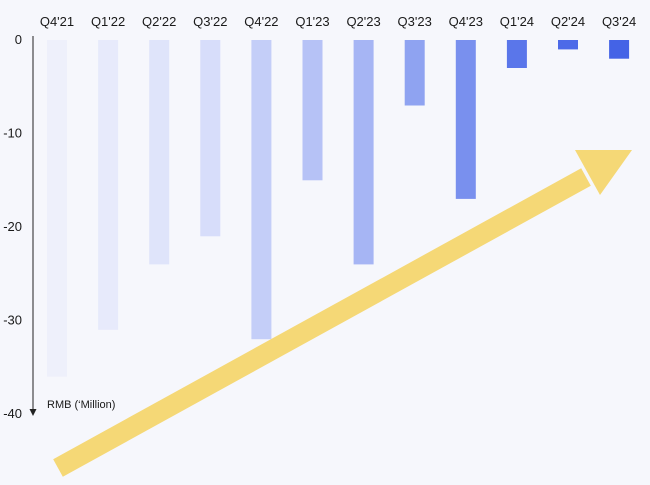 The image size is (650, 485). What do you see at coordinates (466, 21) in the screenshot?
I see `category-label: Q4'23` at bounding box center [466, 21].